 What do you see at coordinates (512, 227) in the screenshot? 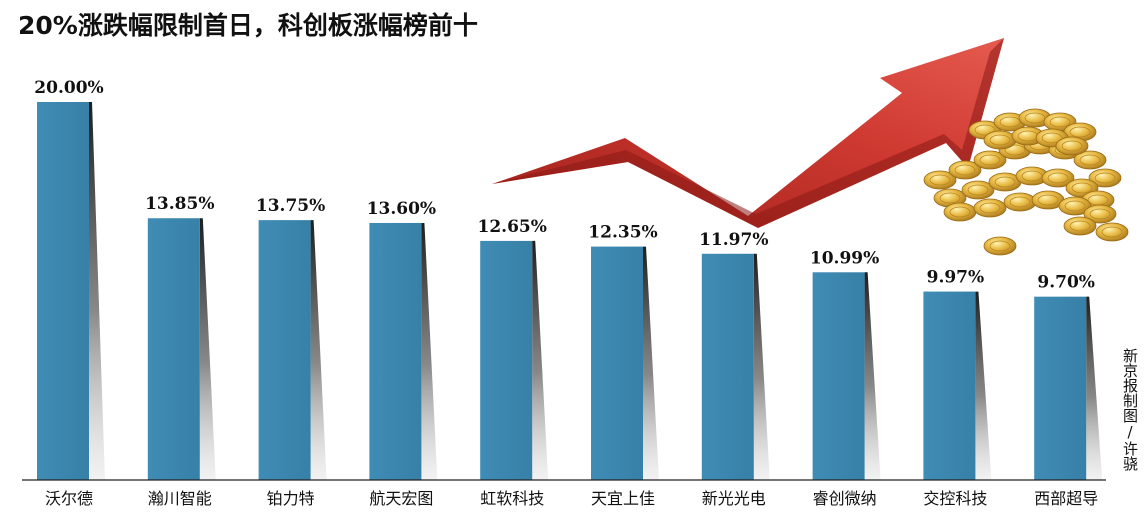
I see `value-label: 12.65%` at bounding box center [512, 227].